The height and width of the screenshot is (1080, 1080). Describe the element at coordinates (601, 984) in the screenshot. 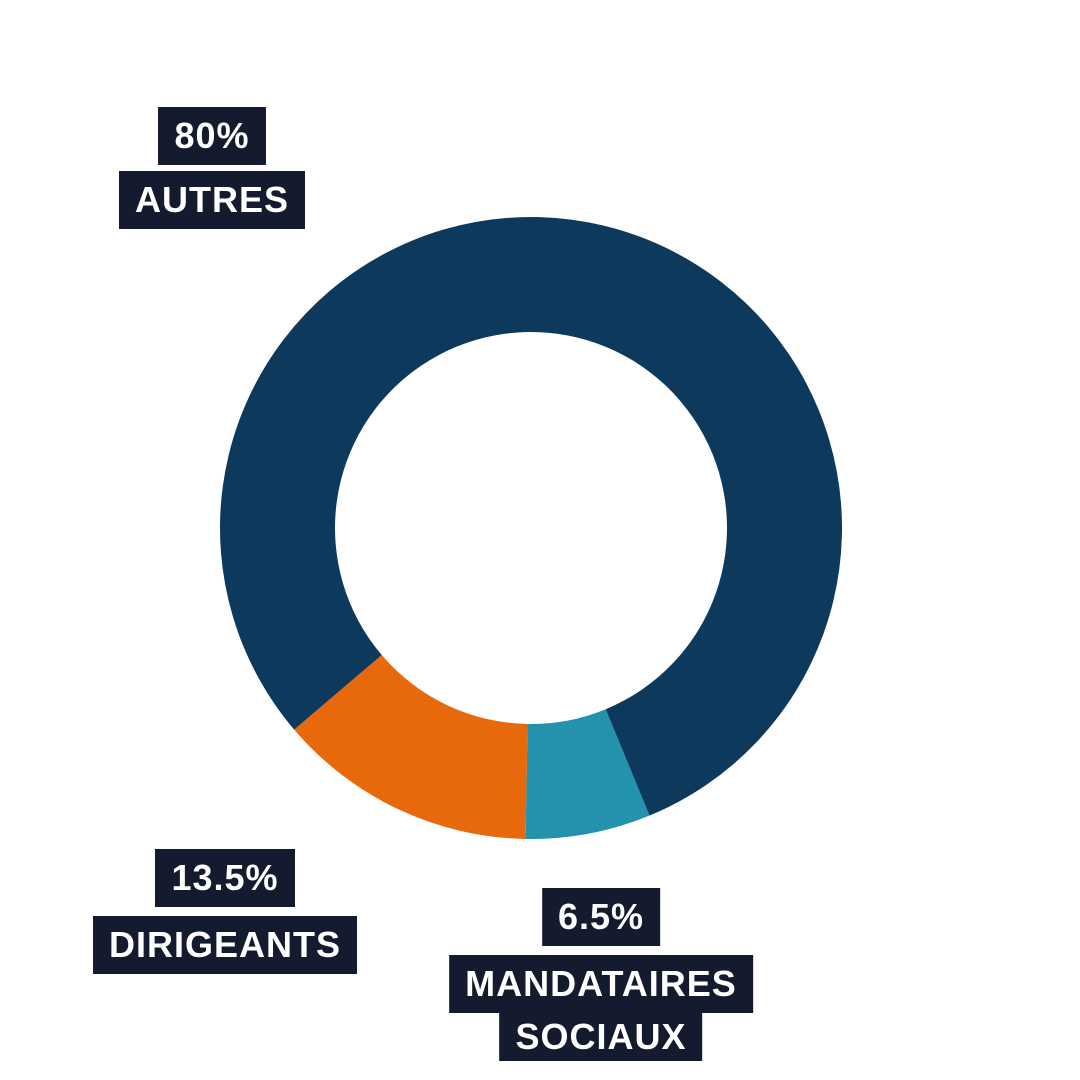

I see `mandataires-name-badge-line1: MANDATAIRES` at that location.